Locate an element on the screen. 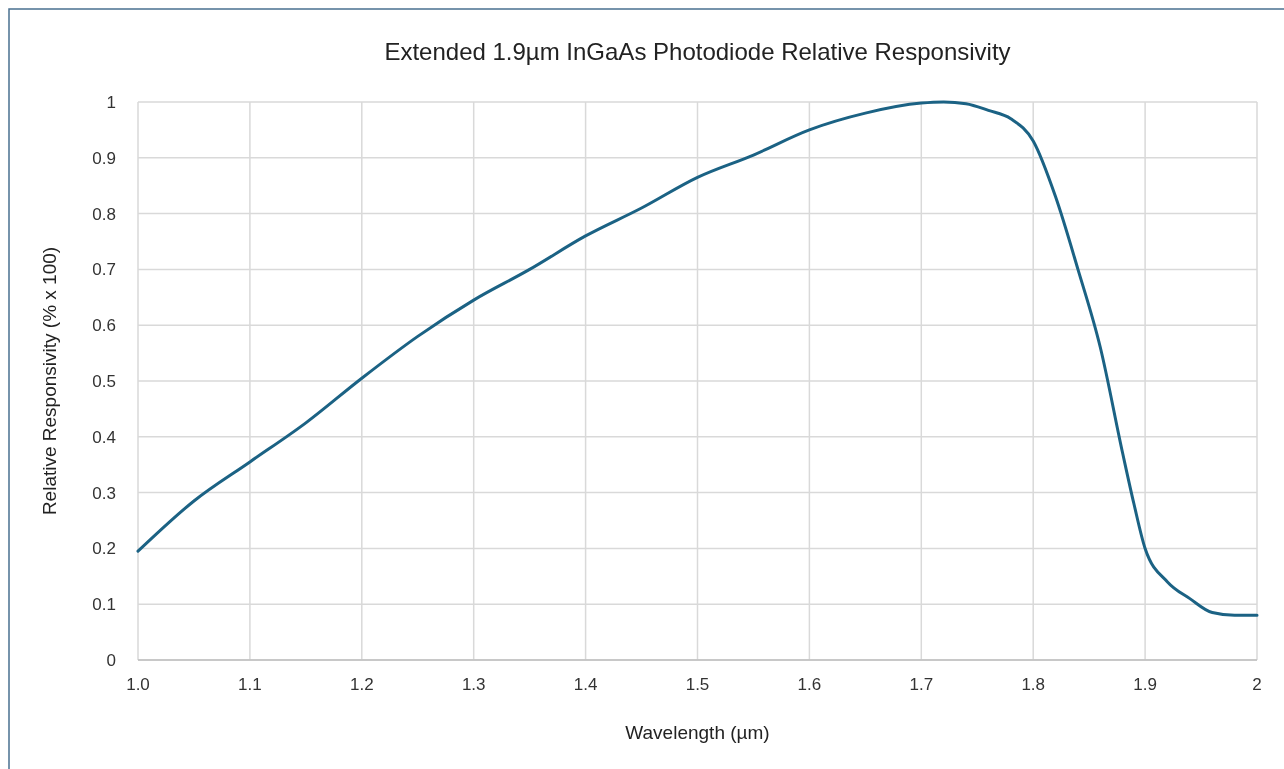 The height and width of the screenshot is (769, 1284). x-tick-label: 1.5 is located at coordinates (697, 684).